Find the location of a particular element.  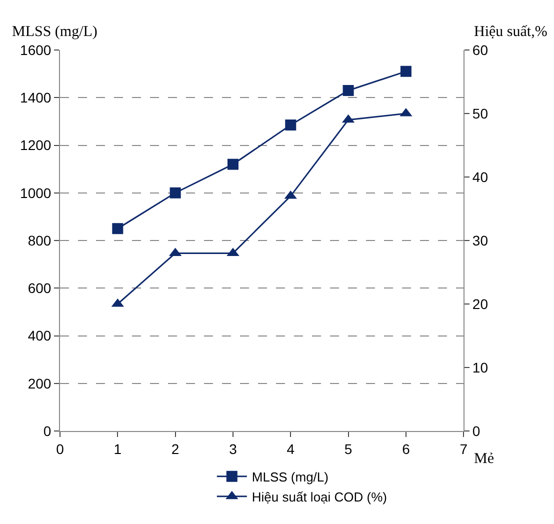

y-tick-label: 800 is located at coordinates (40, 240).